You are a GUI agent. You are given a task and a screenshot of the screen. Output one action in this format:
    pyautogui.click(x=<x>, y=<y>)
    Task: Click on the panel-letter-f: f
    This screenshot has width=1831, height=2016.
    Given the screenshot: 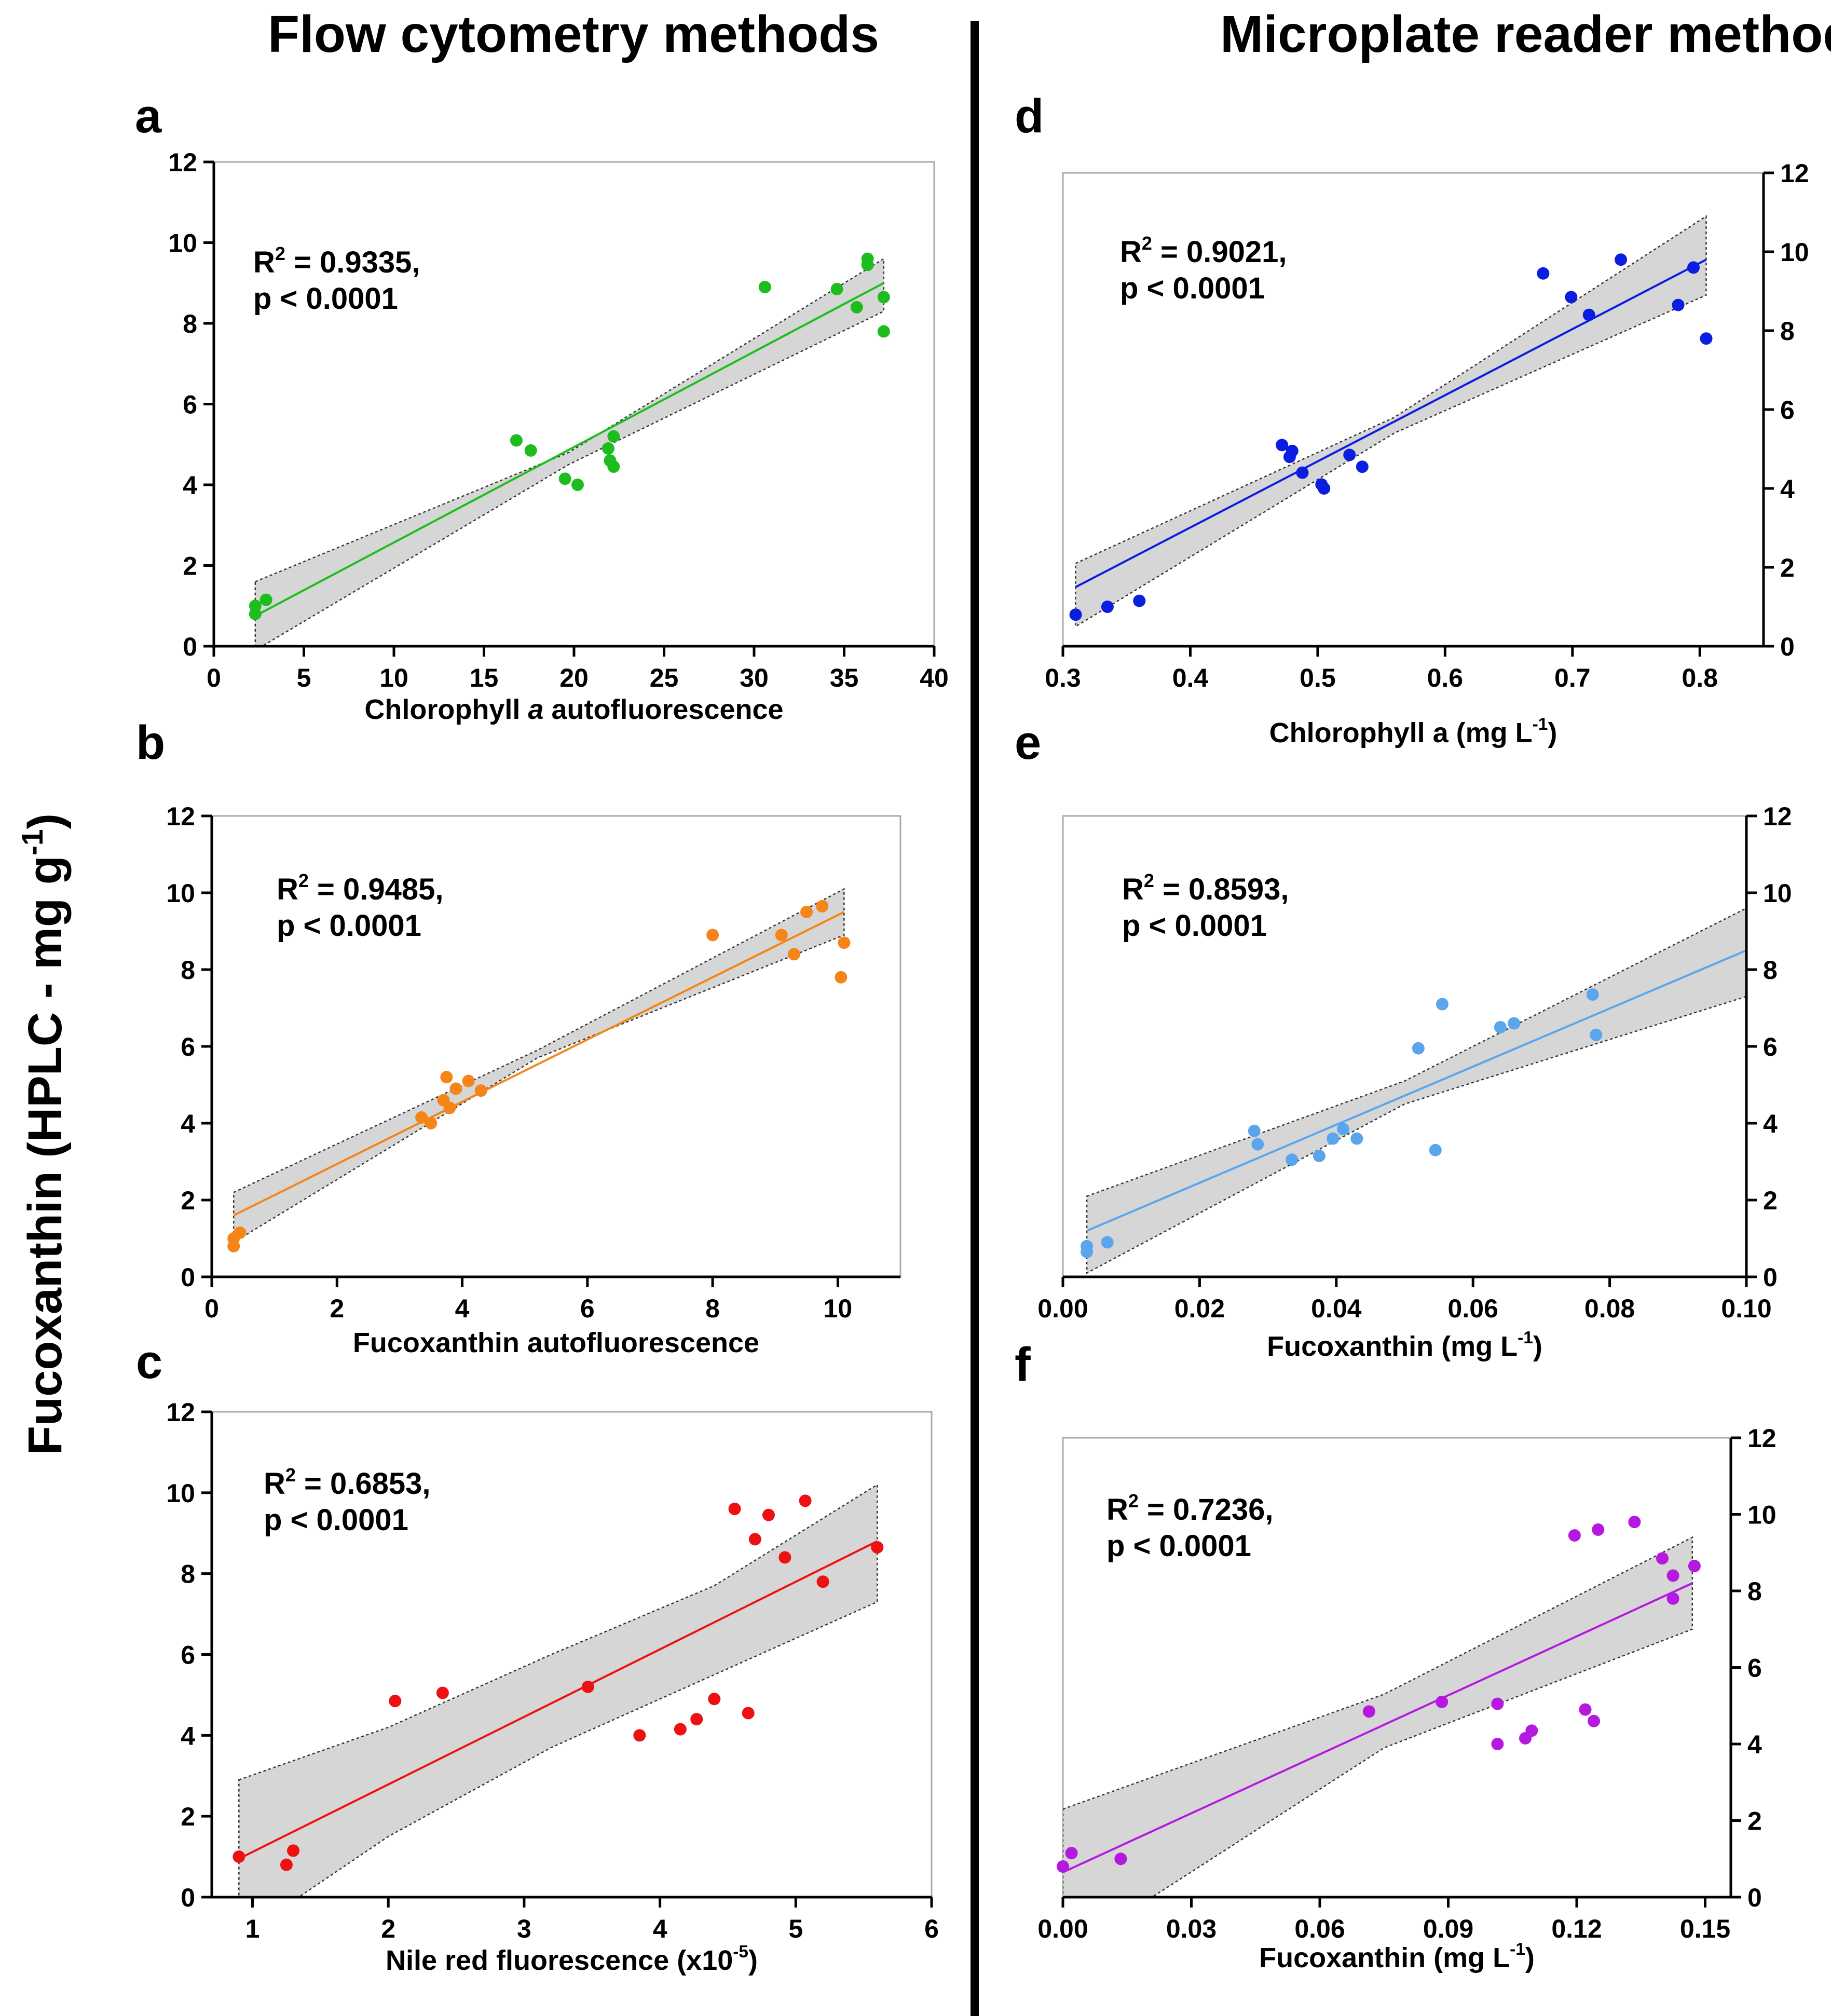 What is the action you would take?
    pyautogui.click(x=1023, y=1365)
    